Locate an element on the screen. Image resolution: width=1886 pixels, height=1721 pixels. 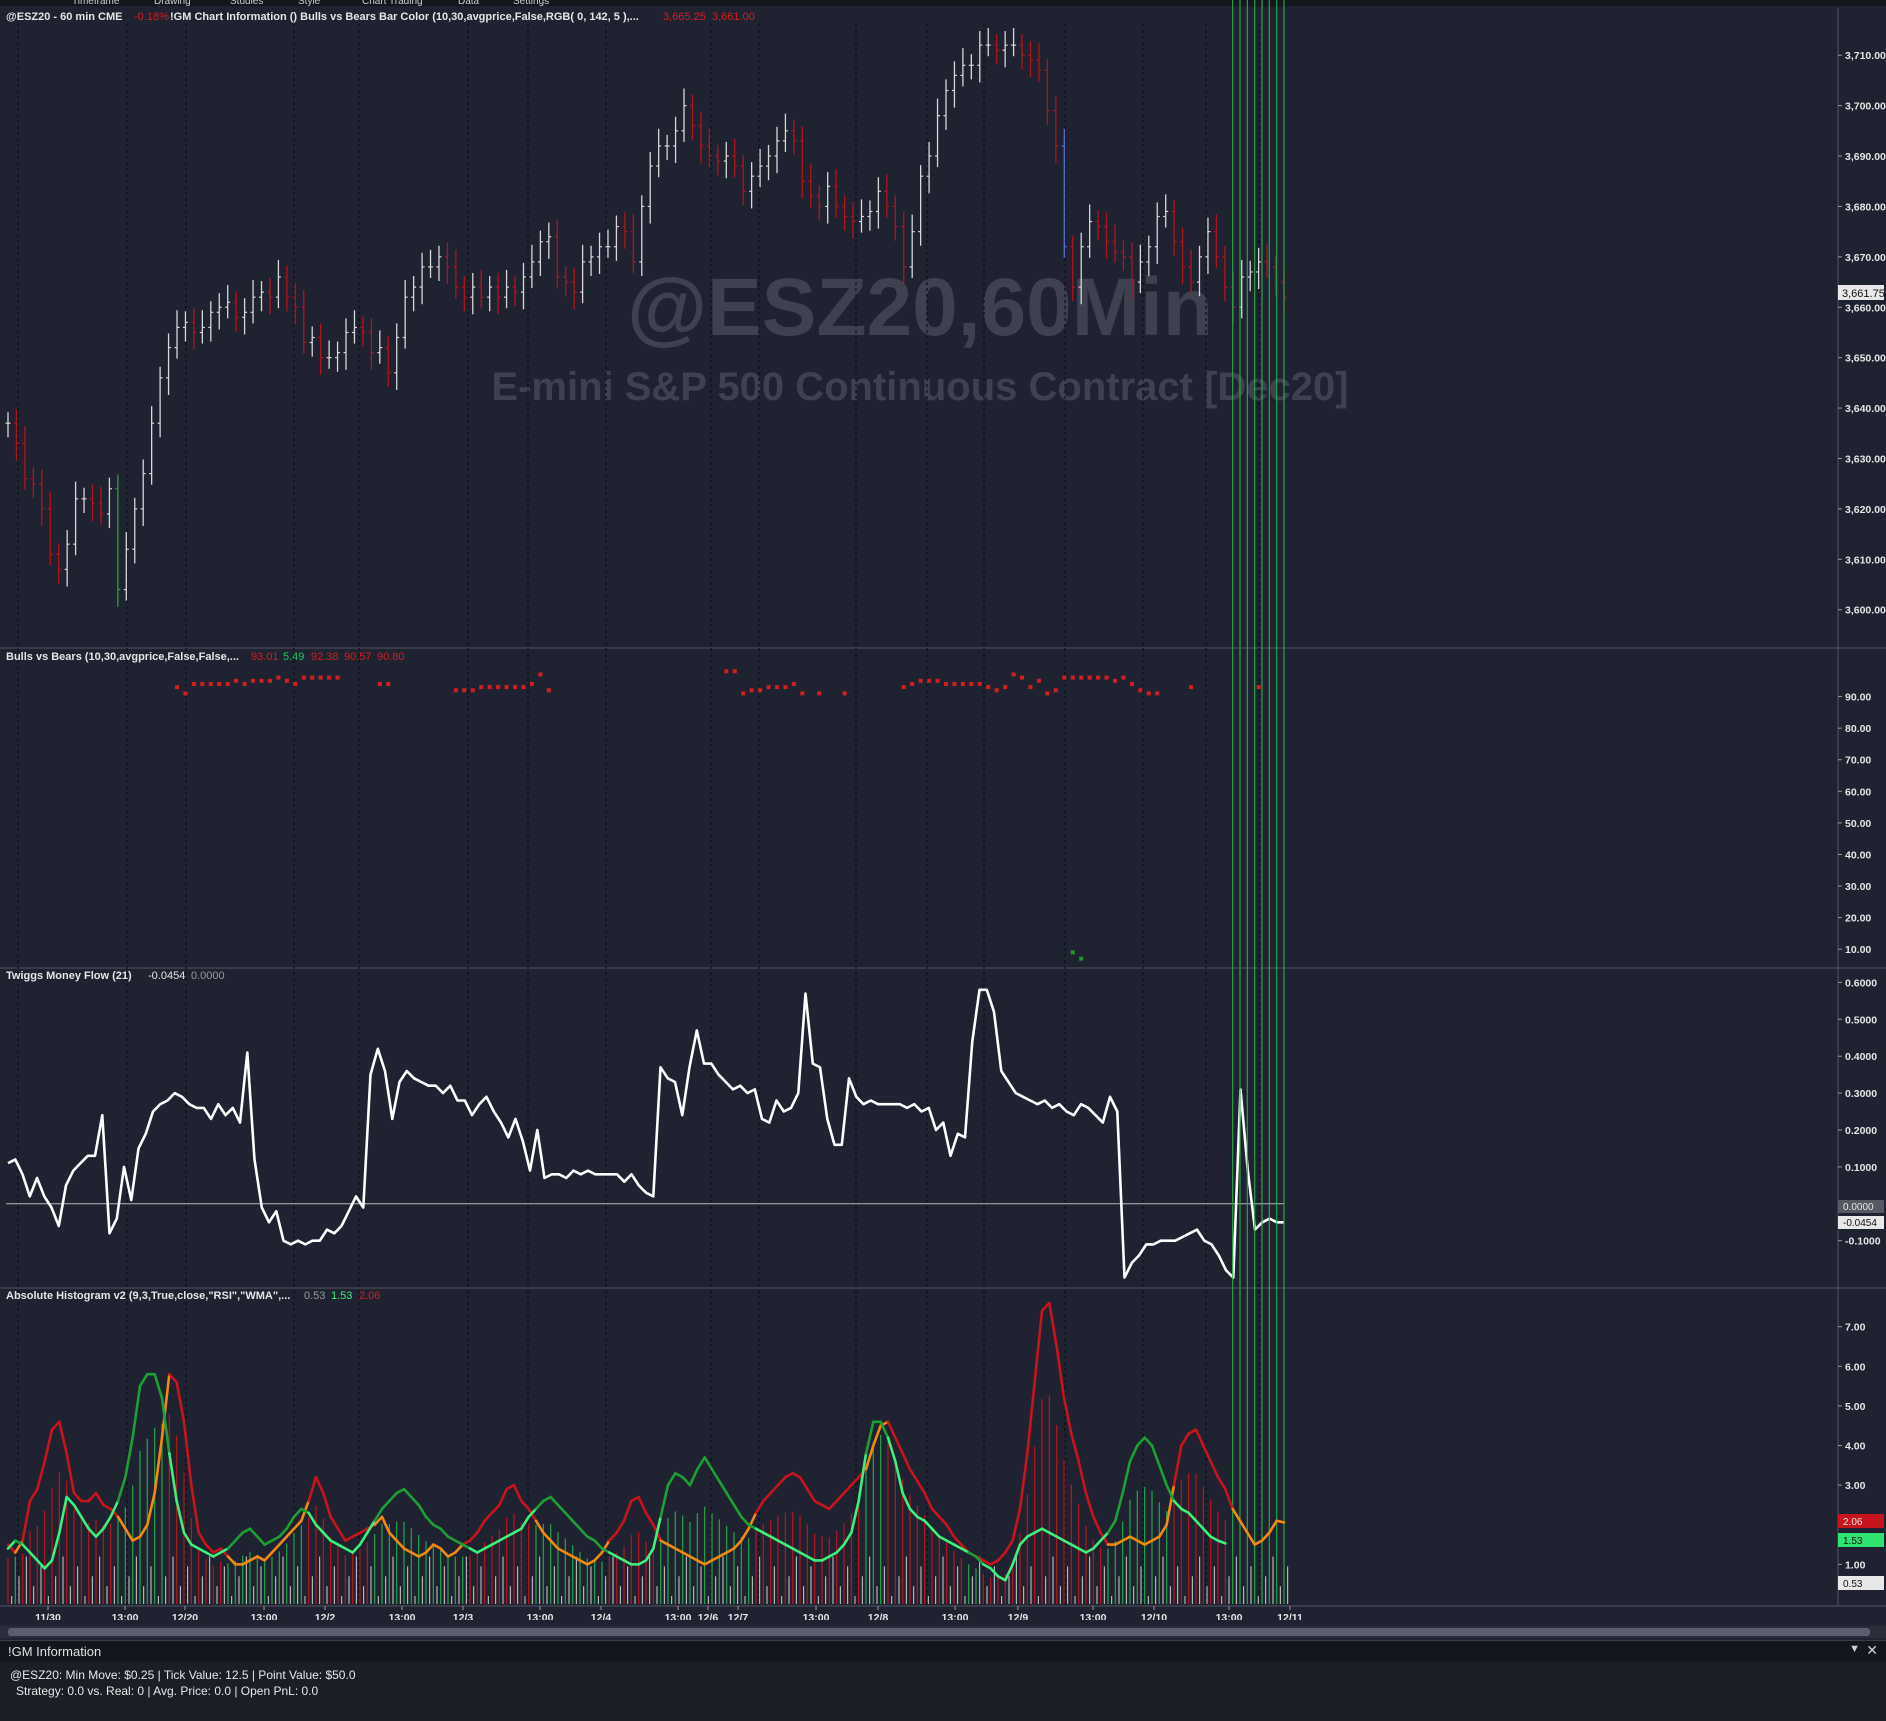
toolbar-menu-item: Drawing is located at coordinates (172, 3).